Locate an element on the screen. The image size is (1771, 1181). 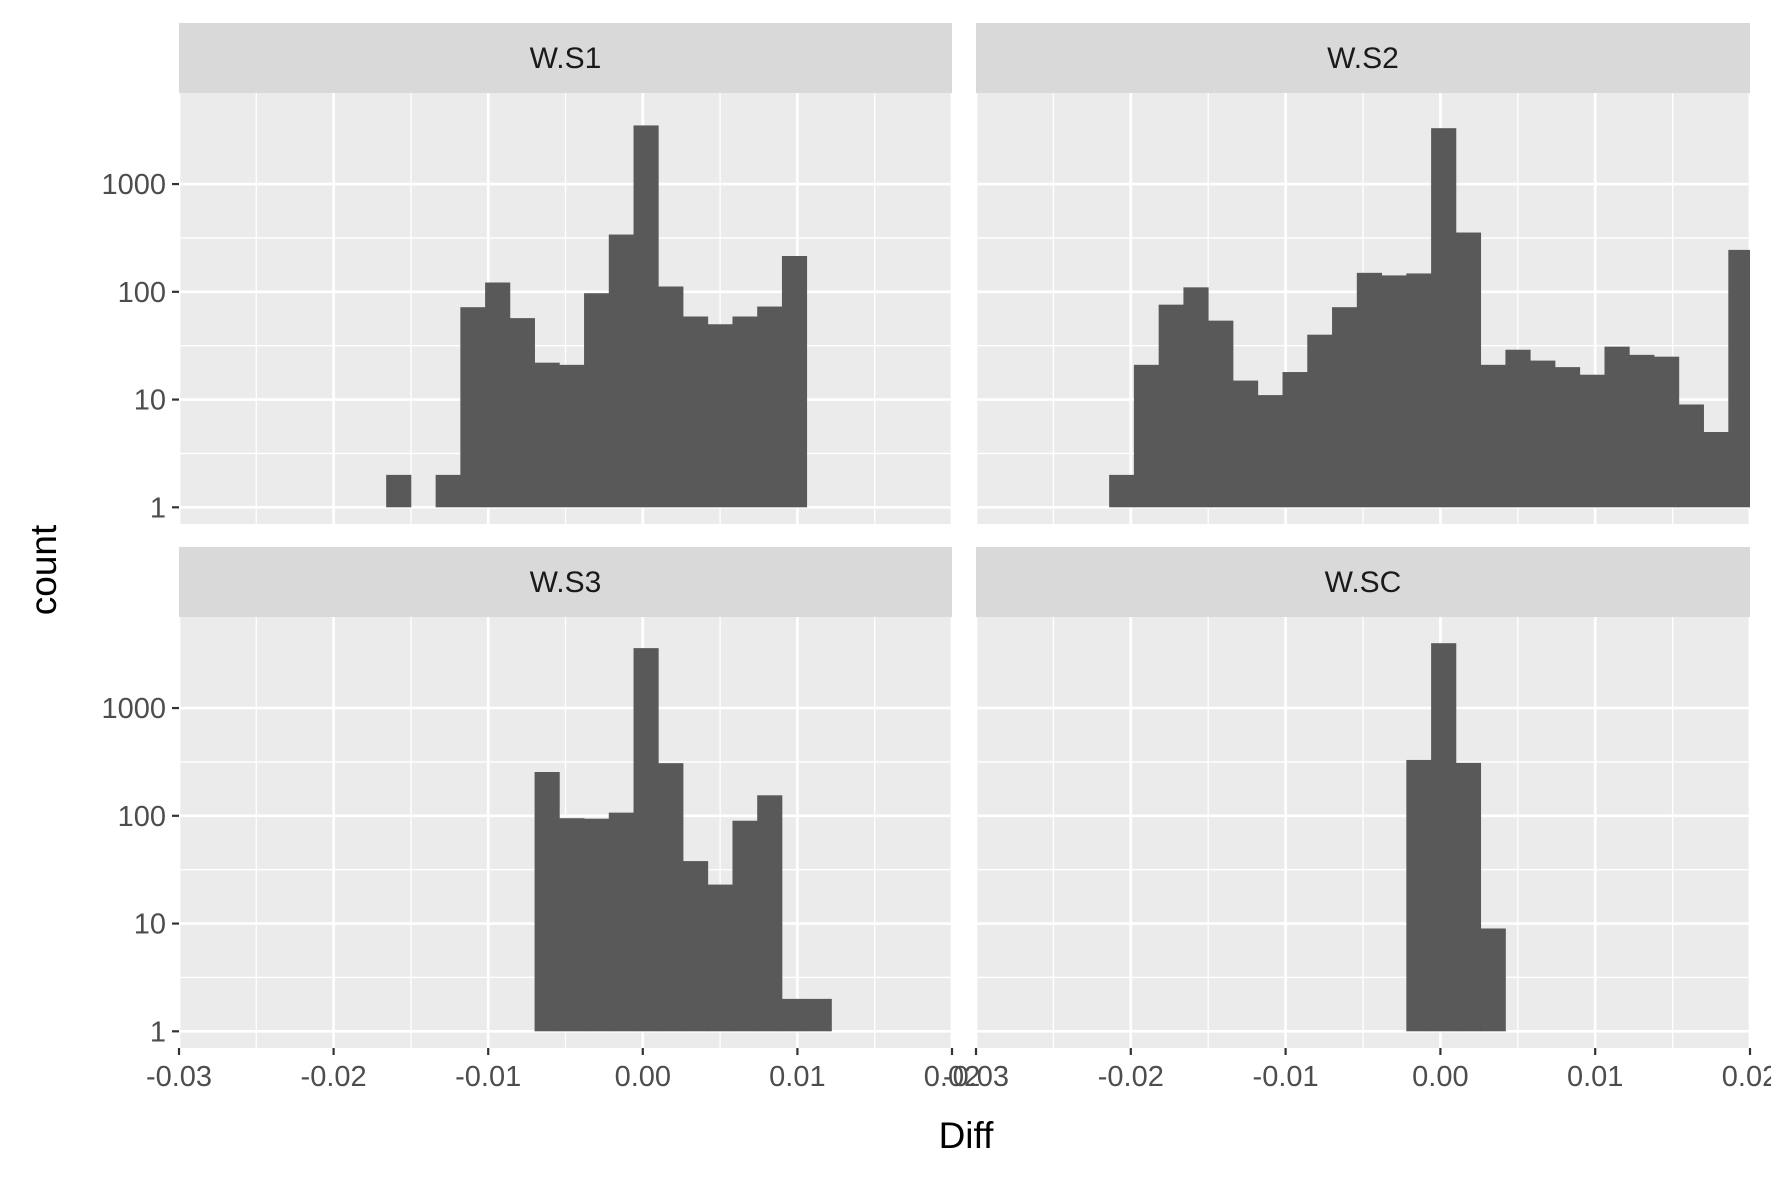
facet-strip-label: W.S2 is located at coordinates (1363, 58).